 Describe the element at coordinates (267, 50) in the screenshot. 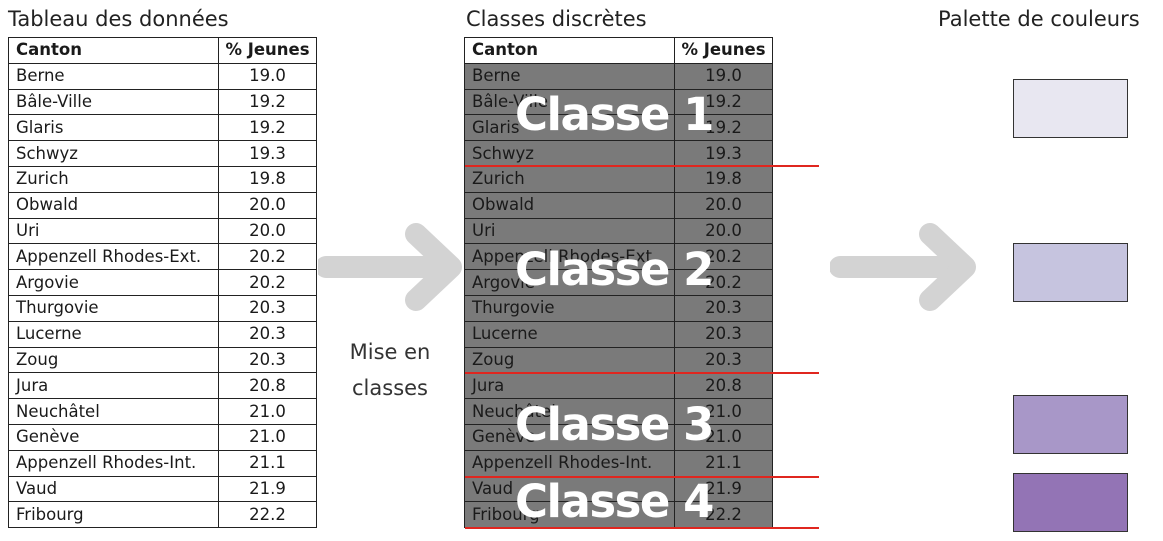

I see `column-header-percent: % Jeunes` at that location.